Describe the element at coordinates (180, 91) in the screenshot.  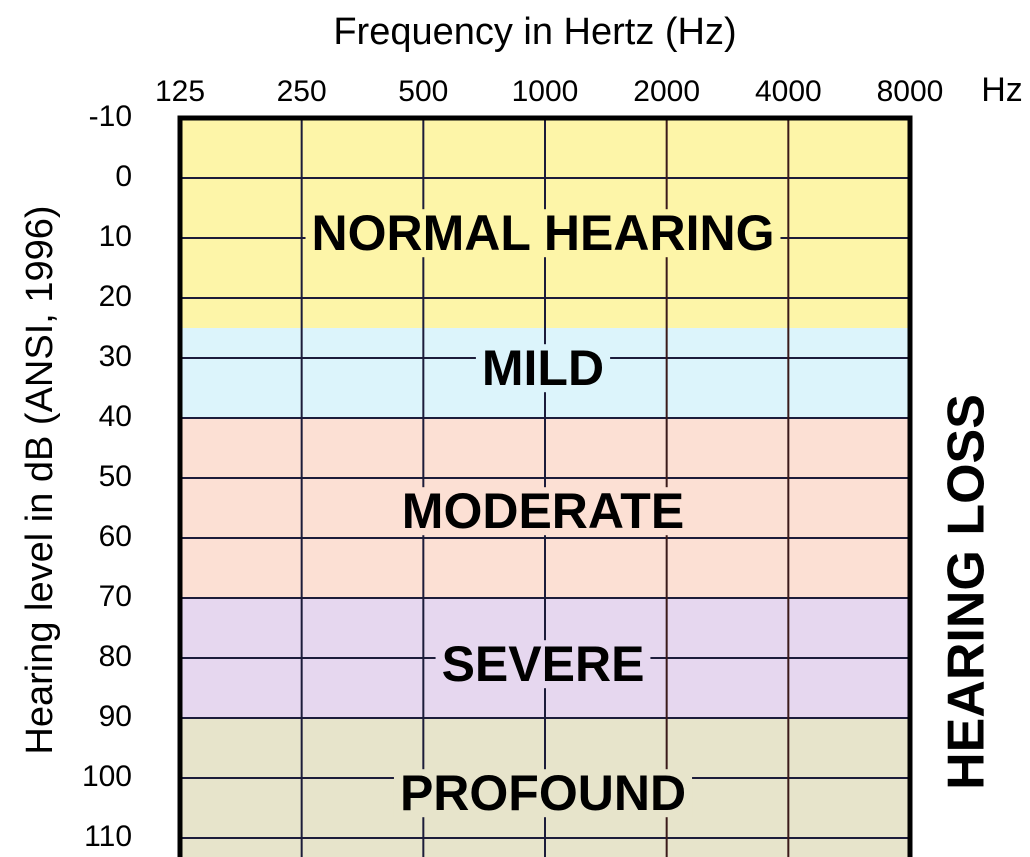
I see `x-tick-label: 125` at that location.